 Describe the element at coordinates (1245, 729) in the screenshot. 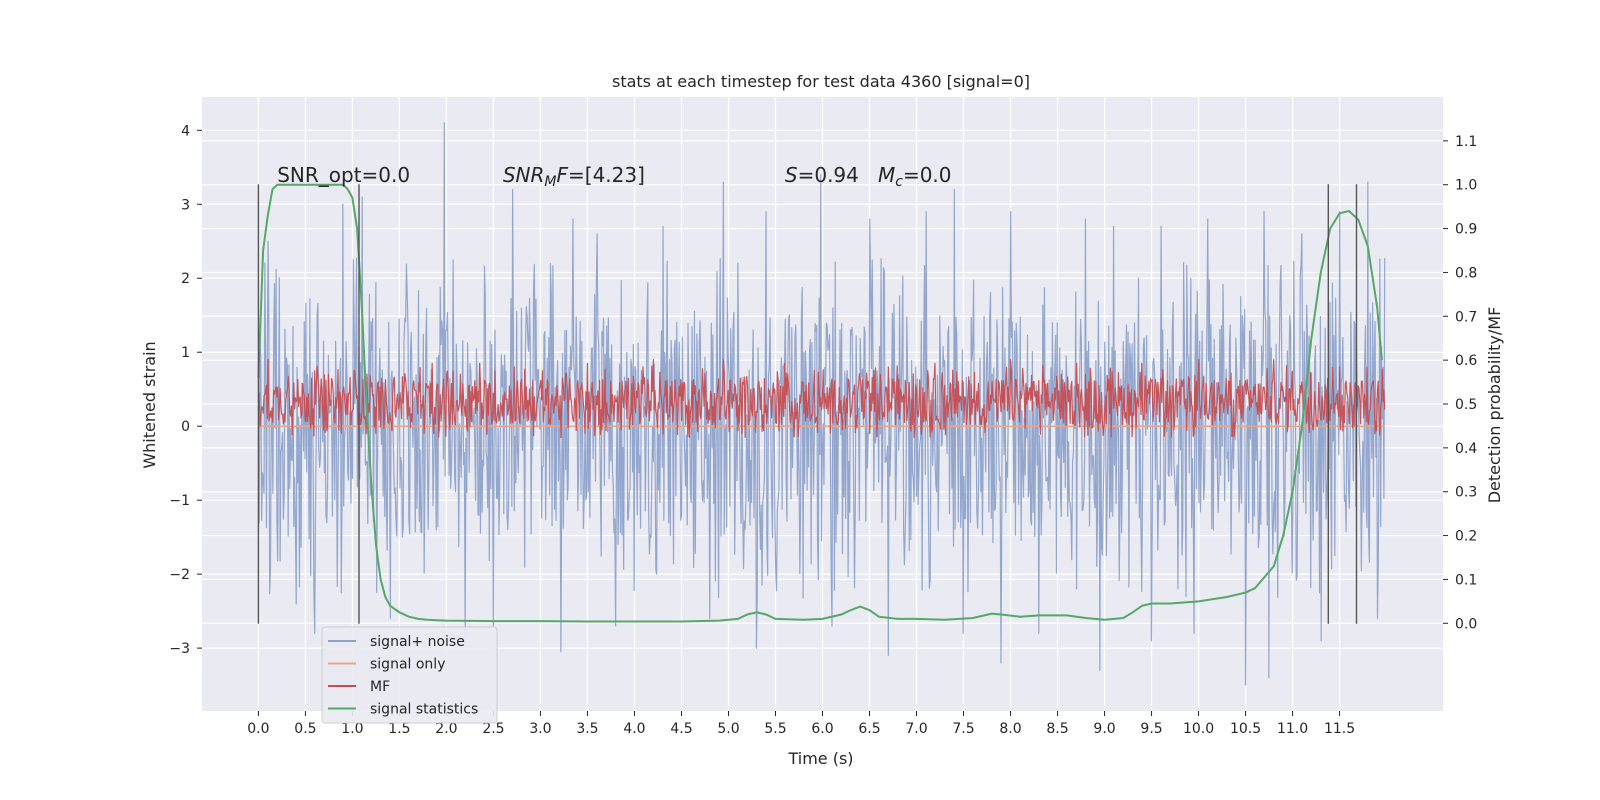

I see `x-tick-label: 10.5` at that location.